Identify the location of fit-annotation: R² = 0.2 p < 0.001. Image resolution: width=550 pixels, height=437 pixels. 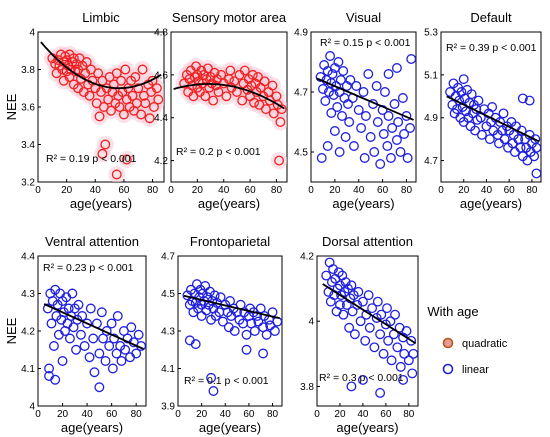
(218, 152).